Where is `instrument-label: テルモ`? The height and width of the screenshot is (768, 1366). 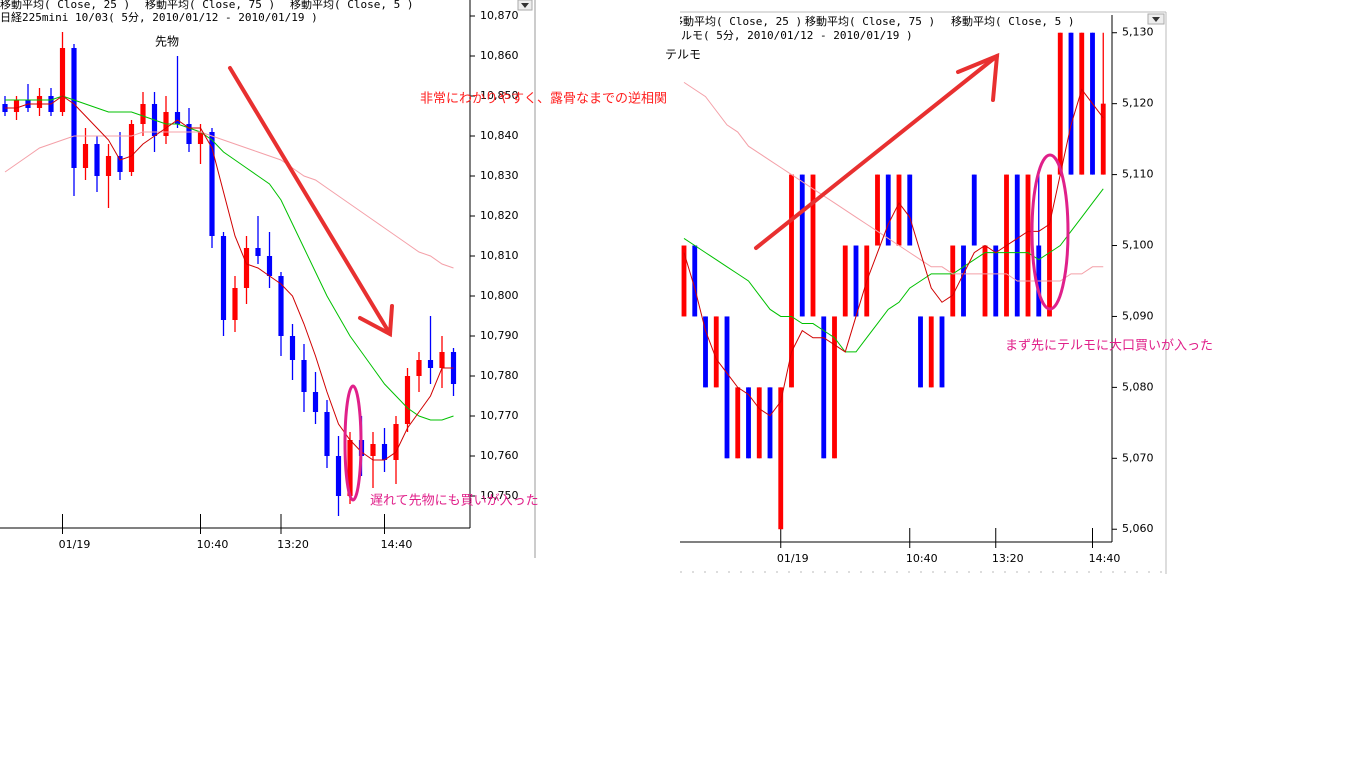 instrument-label: テルモ is located at coordinates (683, 55).